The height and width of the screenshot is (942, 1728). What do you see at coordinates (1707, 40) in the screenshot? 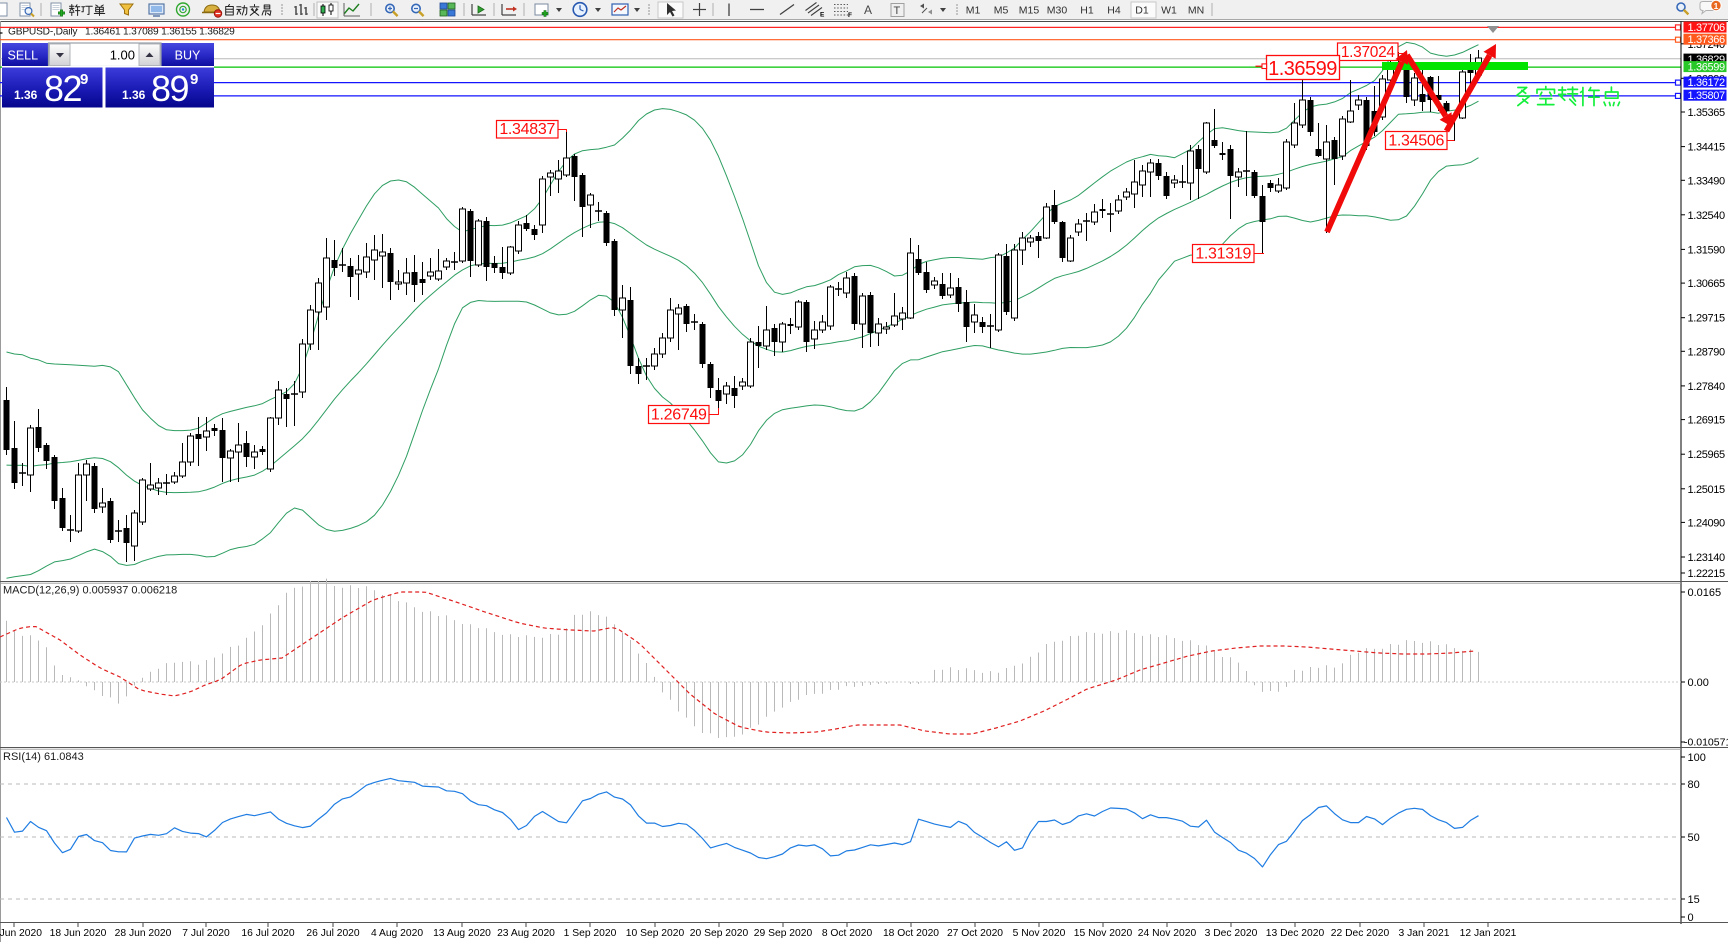
I see `svg-text: 1.37366` at bounding box center [1707, 40].